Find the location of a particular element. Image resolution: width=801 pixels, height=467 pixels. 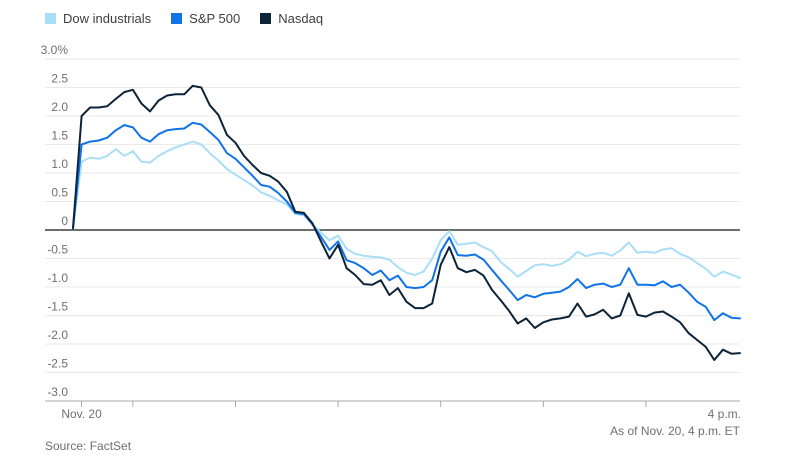

y-tick-label: -3.0 is located at coordinates (57, 392).